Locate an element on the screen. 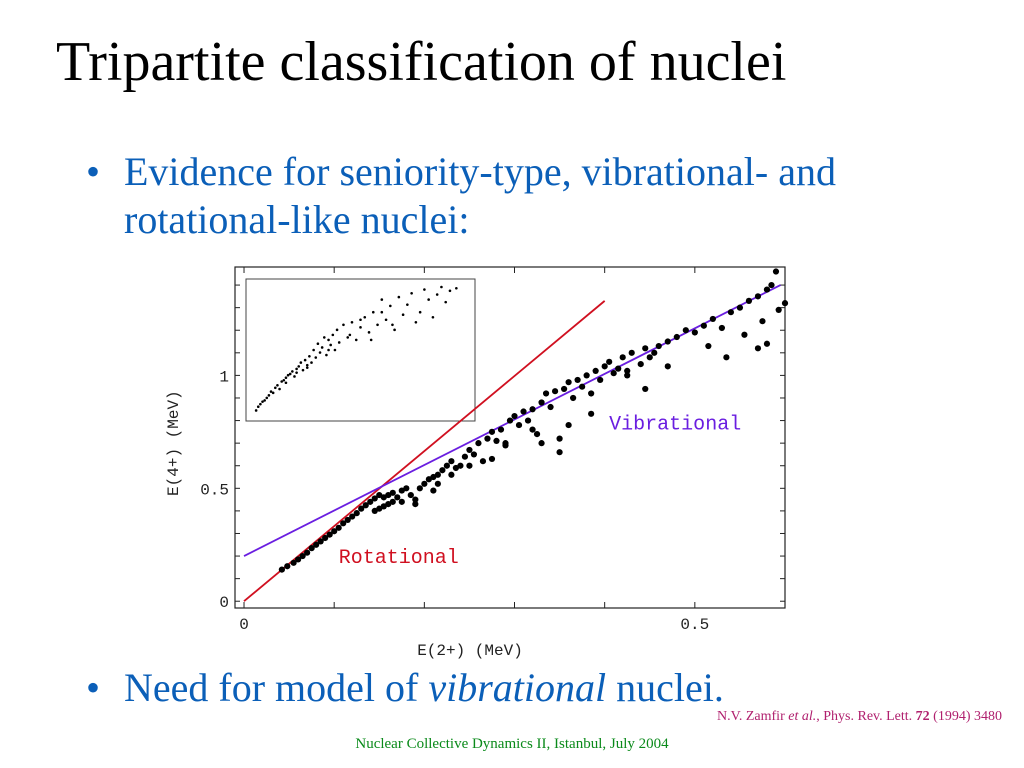 The height and width of the screenshot is (768, 1024). y-tick-label: 0.5 is located at coordinates (214, 490).